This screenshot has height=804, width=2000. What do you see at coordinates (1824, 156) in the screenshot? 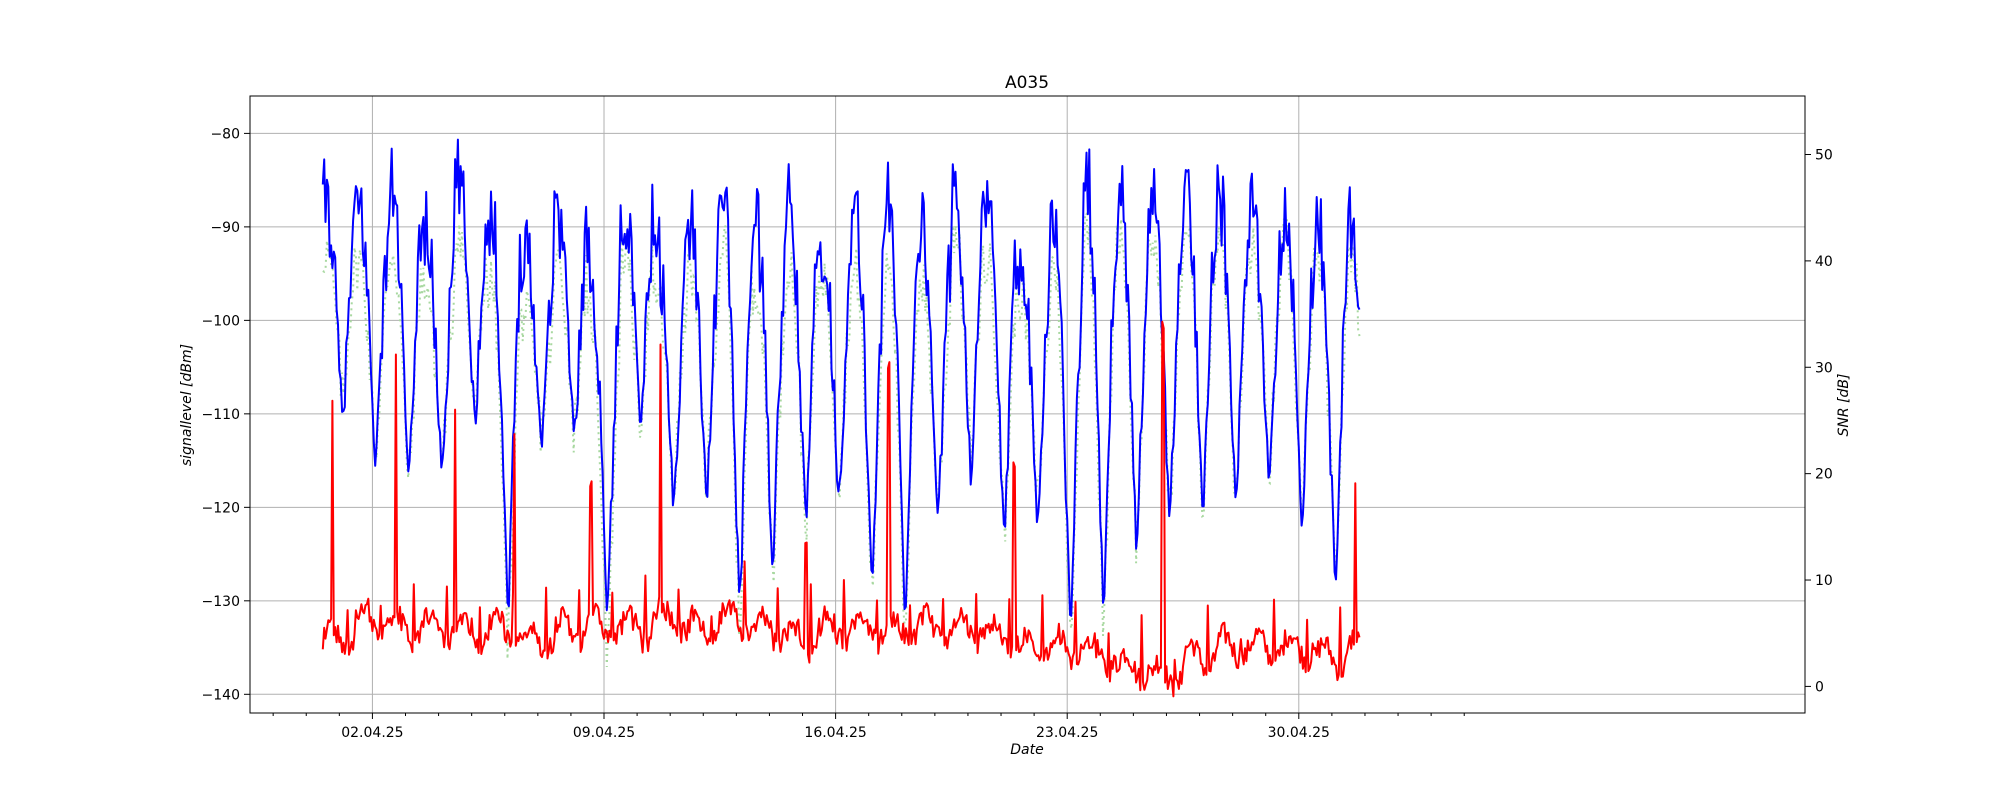
I see `y-right-tick-label: 50` at bounding box center [1824, 156].